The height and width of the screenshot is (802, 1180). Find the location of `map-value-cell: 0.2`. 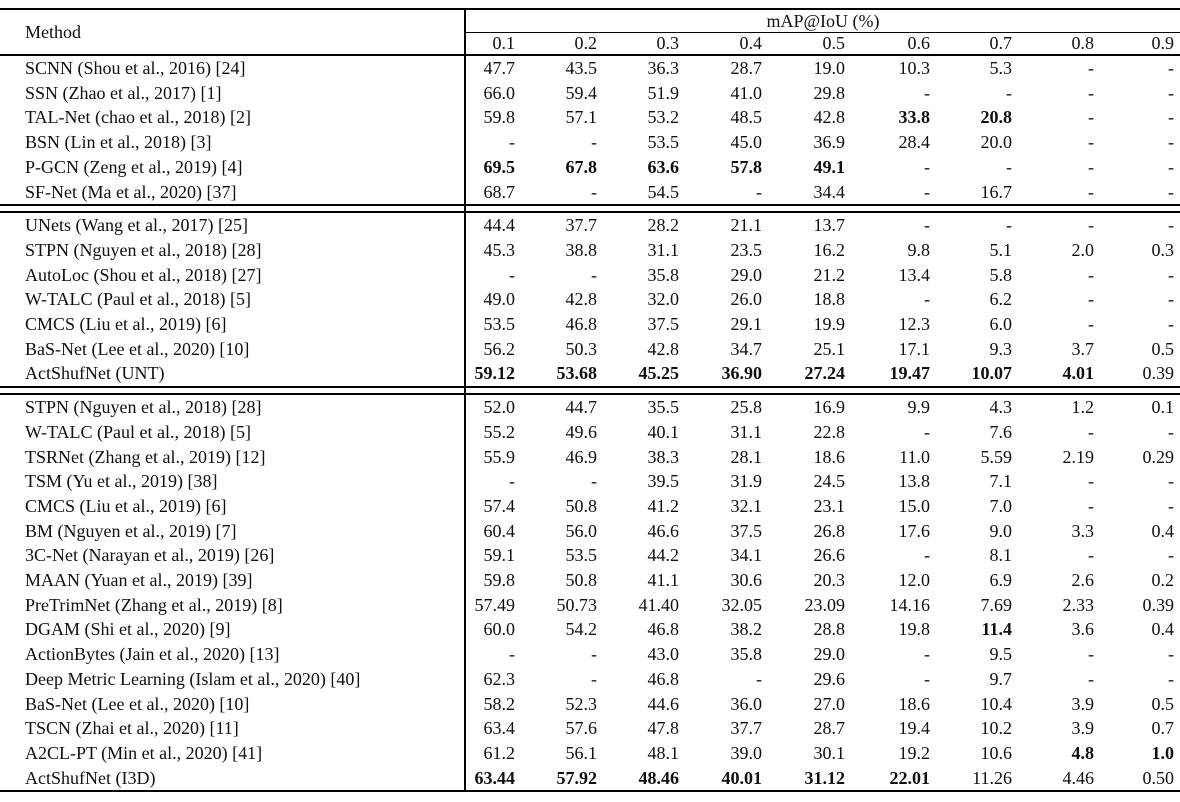

map-value-cell: 0.2 is located at coordinates (1163, 580).